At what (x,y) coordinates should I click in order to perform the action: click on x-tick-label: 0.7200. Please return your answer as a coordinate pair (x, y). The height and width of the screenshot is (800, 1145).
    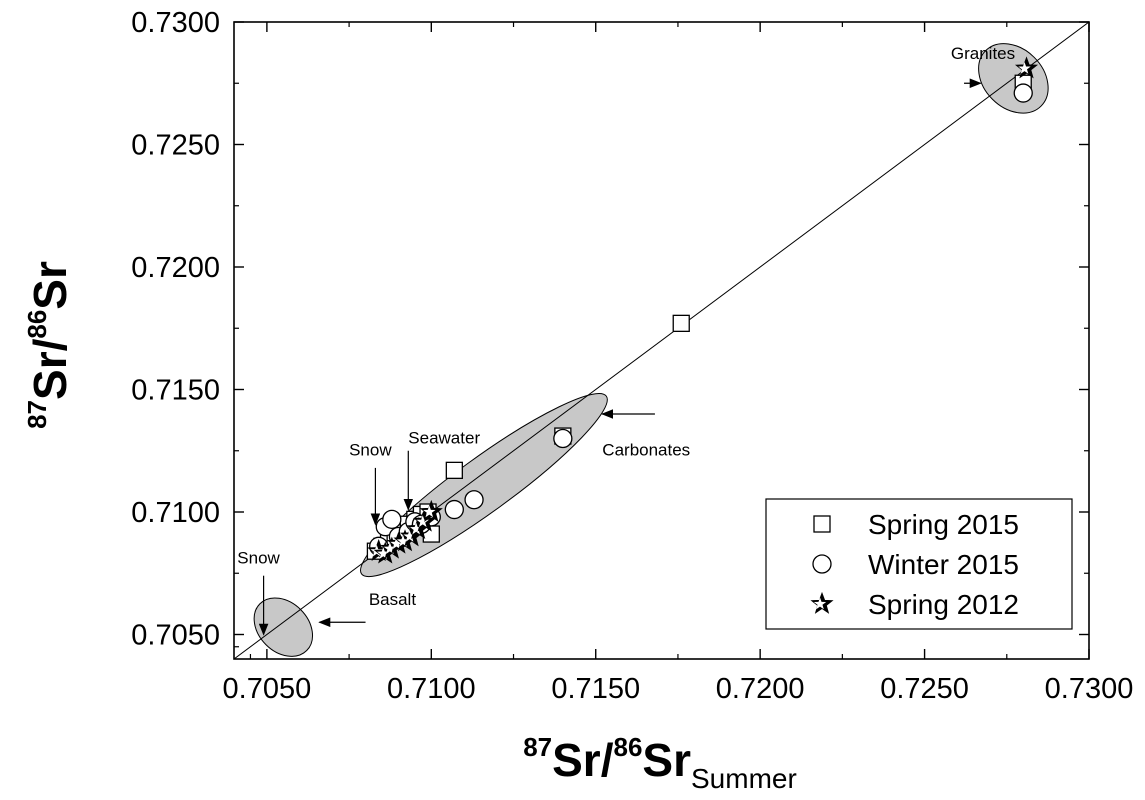
    Looking at the image, I should click on (760, 689).